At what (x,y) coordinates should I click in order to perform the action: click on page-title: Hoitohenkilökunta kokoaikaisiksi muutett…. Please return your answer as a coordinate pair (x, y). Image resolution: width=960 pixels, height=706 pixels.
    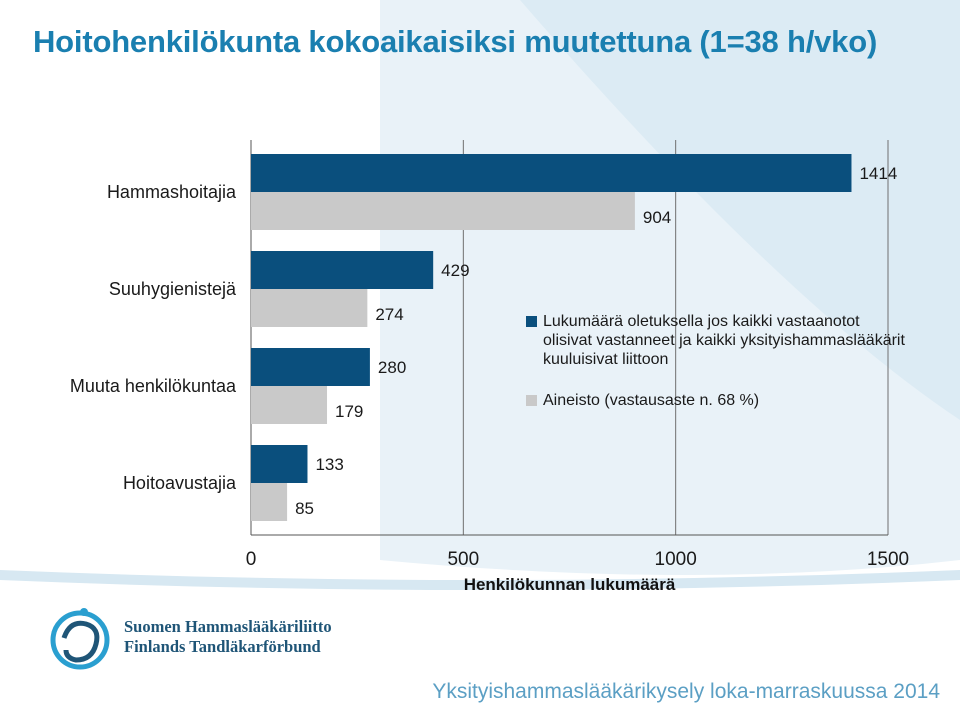
    Looking at the image, I should click on (455, 41).